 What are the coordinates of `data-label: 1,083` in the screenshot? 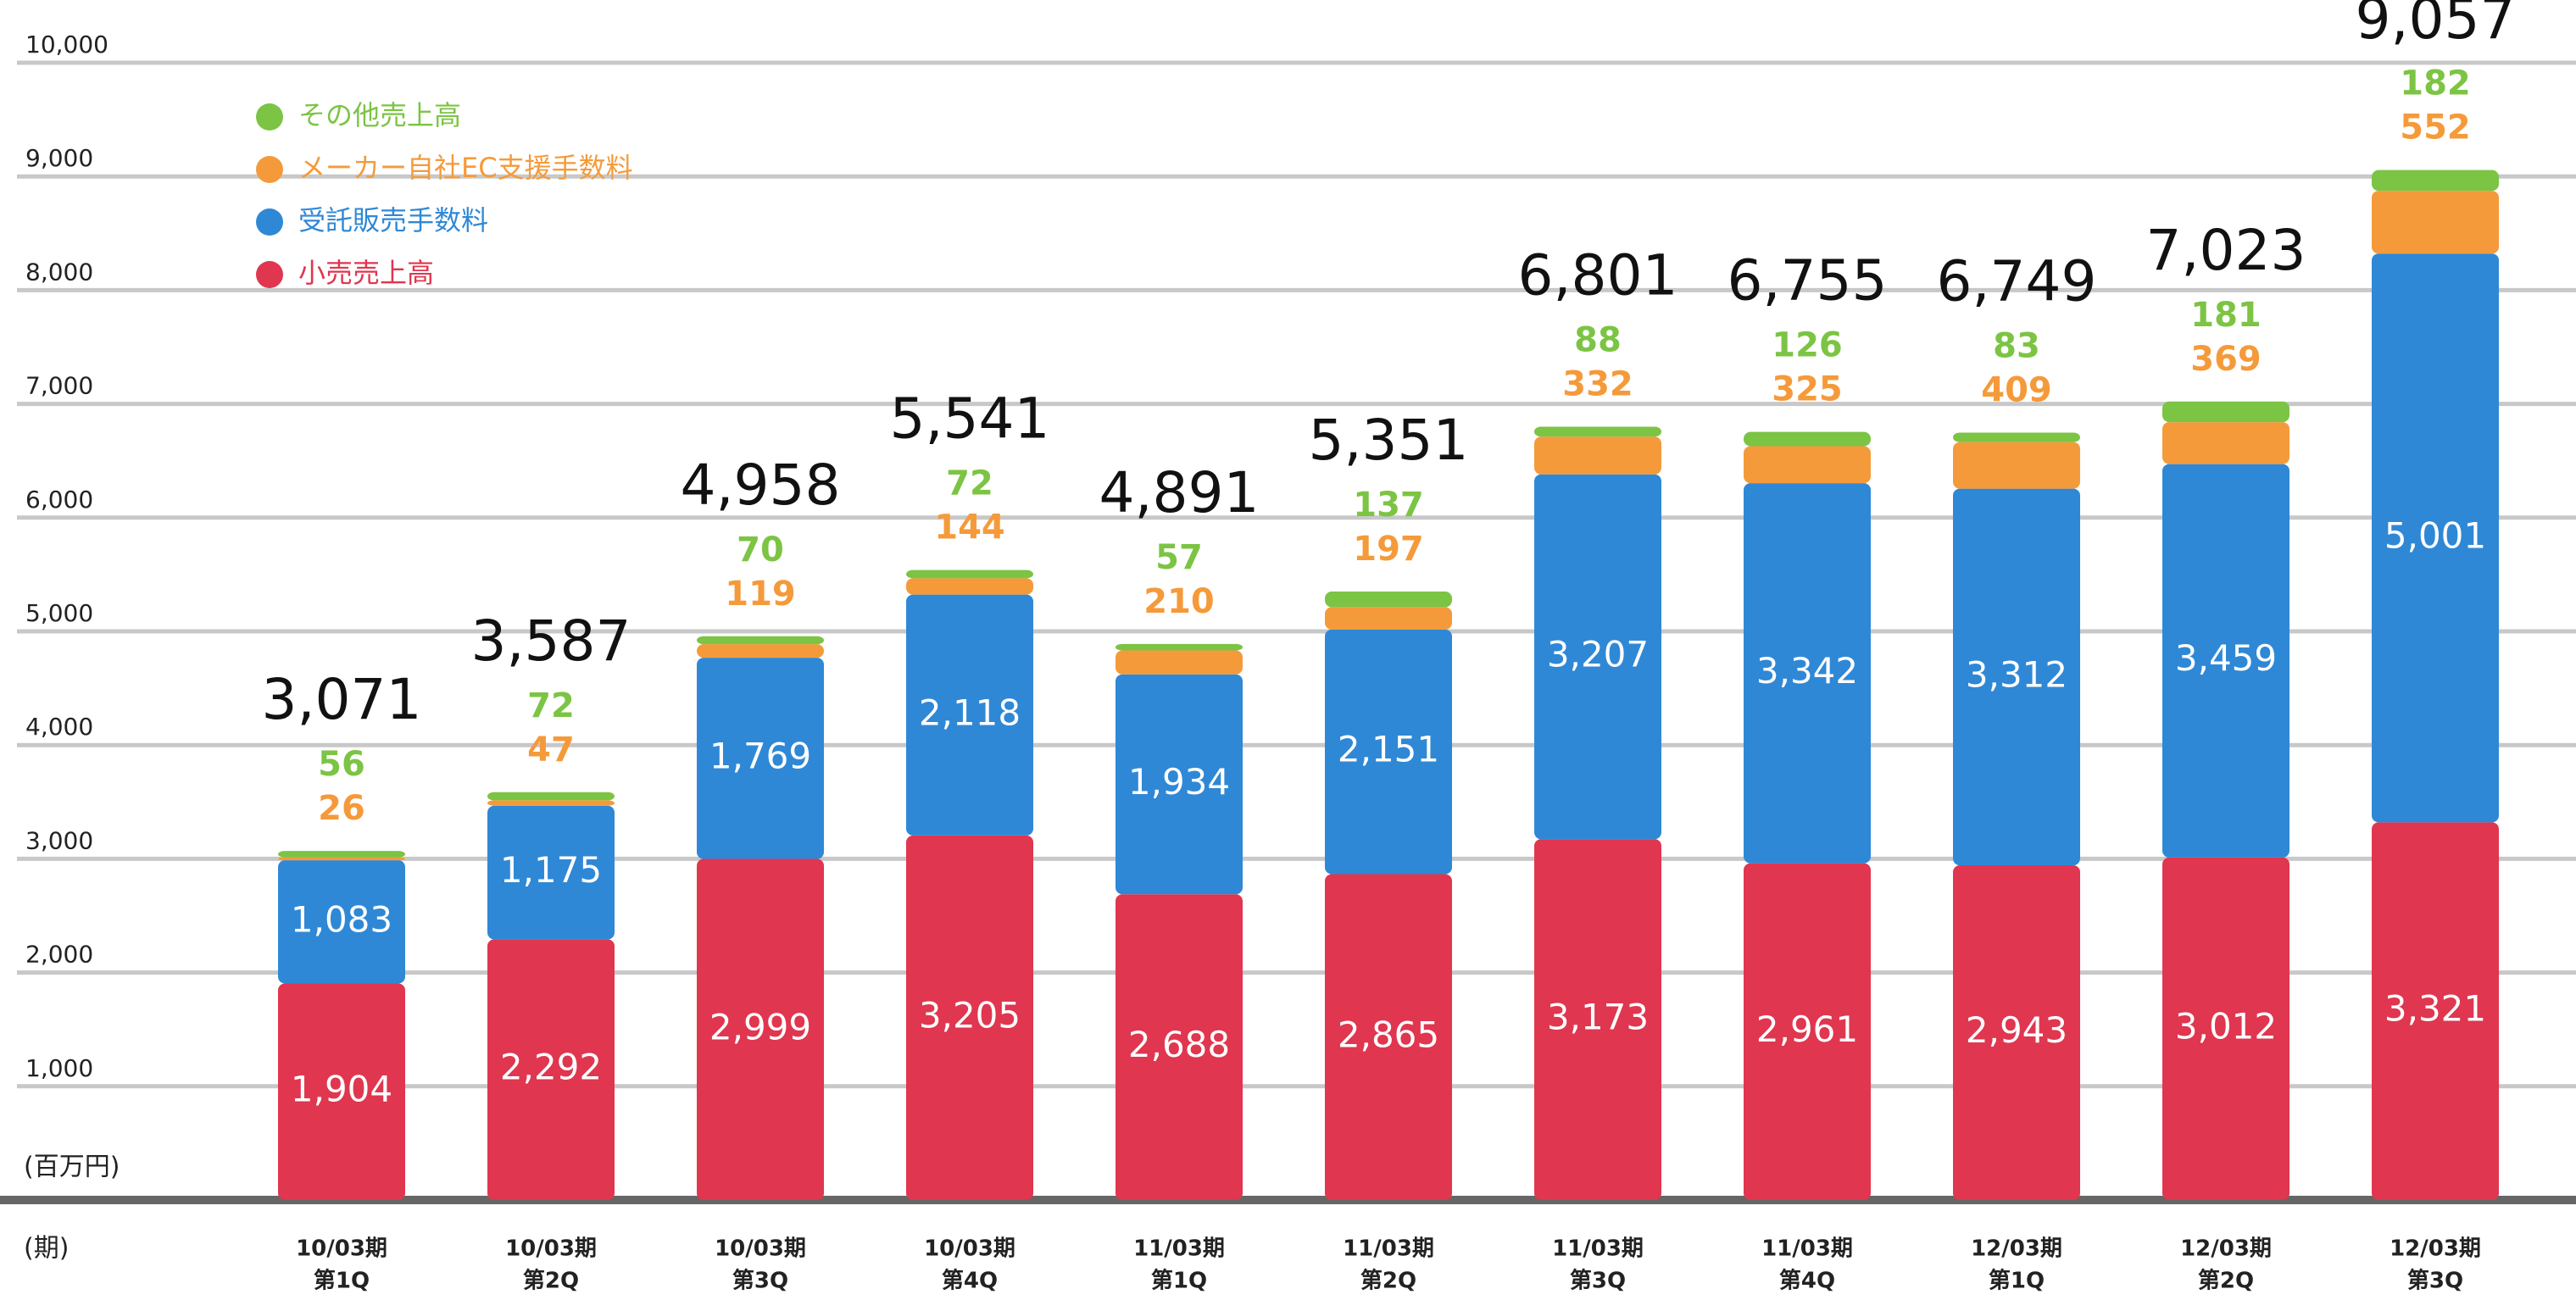 It's located at (341, 919).